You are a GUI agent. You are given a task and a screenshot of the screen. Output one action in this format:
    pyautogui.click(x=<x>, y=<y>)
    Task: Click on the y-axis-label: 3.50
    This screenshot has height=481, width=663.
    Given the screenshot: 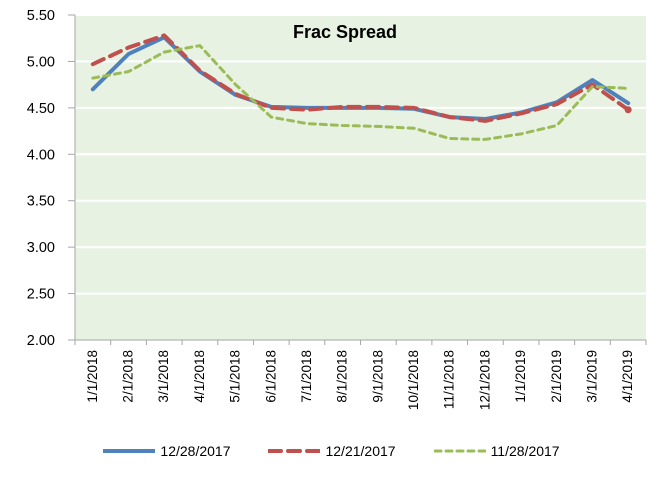 What is the action you would take?
    pyautogui.click(x=41, y=202)
    